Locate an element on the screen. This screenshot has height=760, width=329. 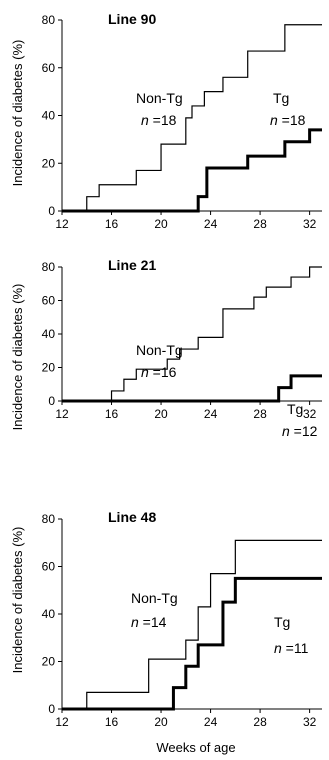
n-label-tg: n =11 is located at coordinates (291, 648).